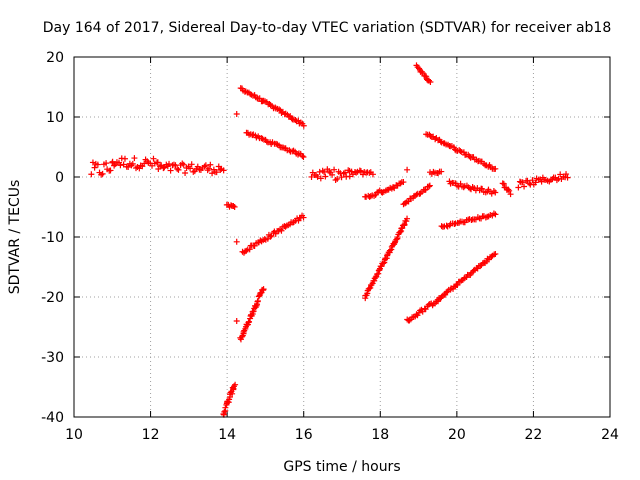 The image size is (640, 480). Describe the element at coordinates (304, 435) in the screenshot. I see `x-tick-label: 16` at that location.